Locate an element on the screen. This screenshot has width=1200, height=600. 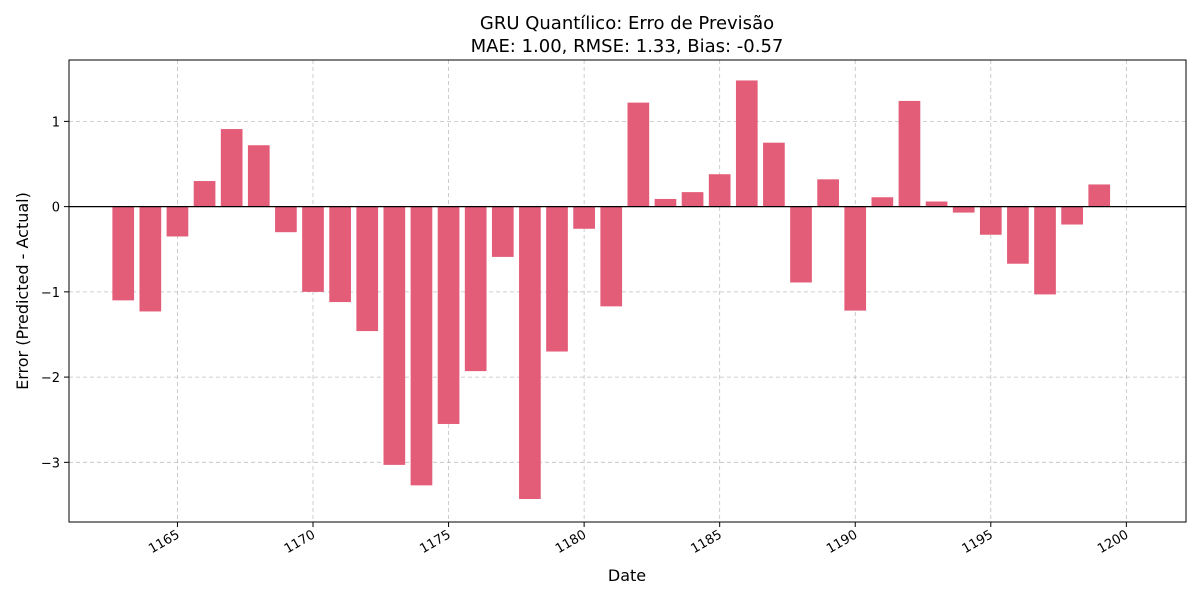
x-tick-label: 1170 is located at coordinates (300, 542).